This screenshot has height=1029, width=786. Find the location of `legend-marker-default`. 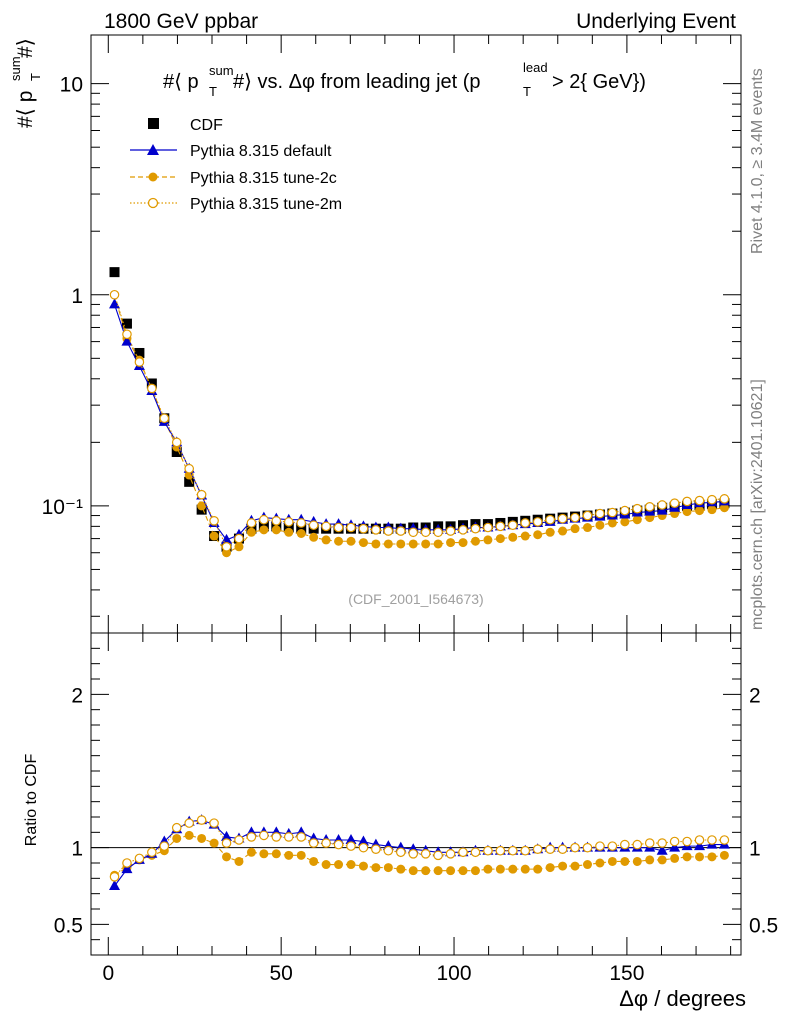

legend-marker-default is located at coordinates (153, 149).